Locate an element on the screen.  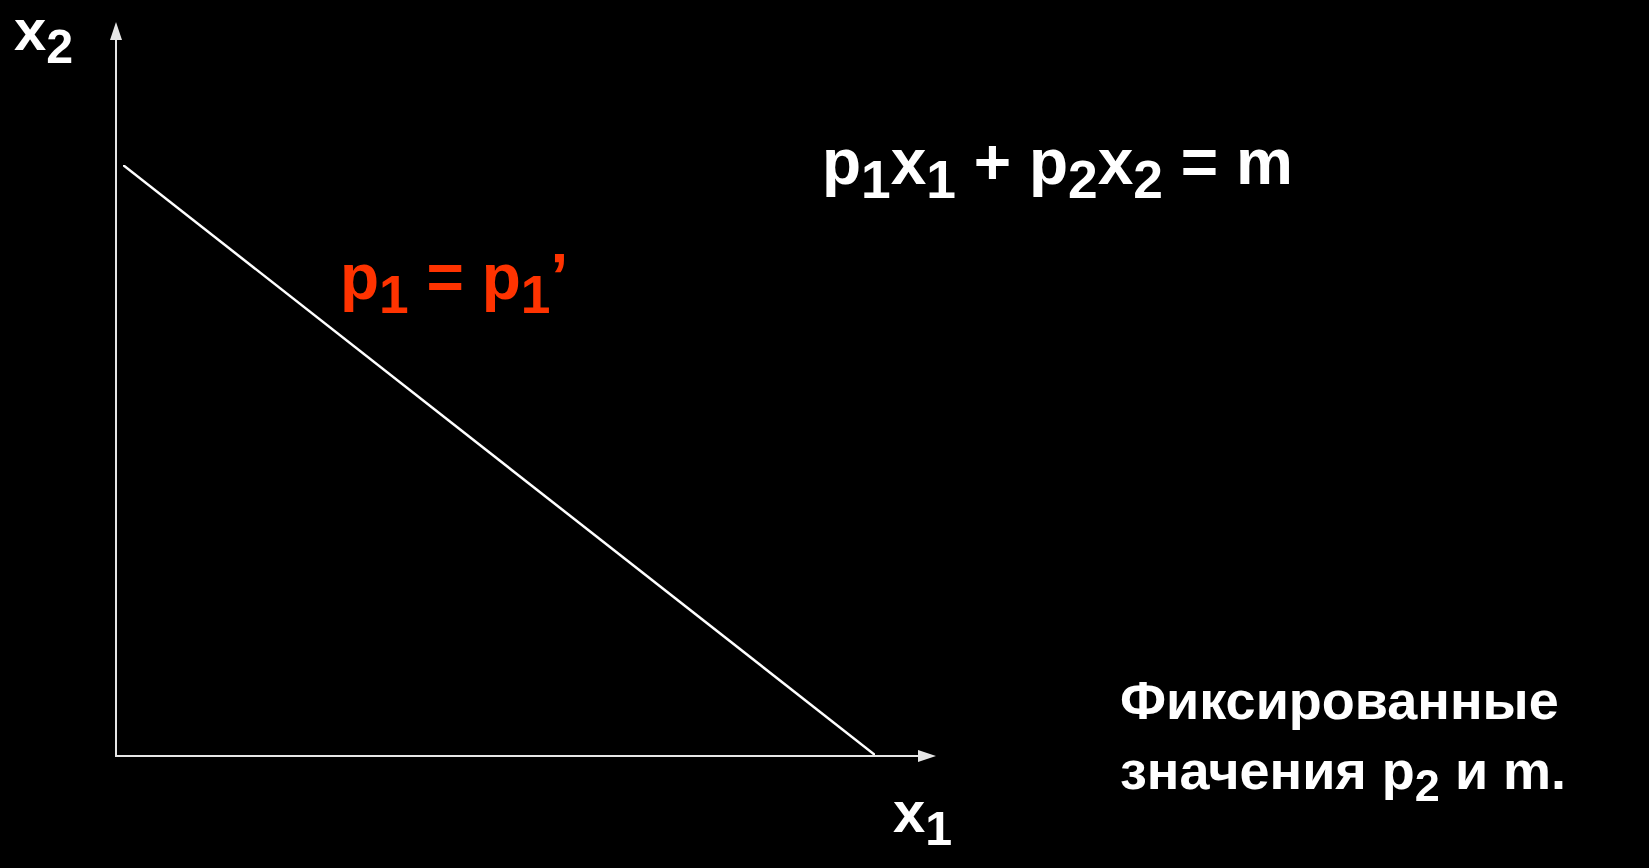
annotation: p$_{1}$ = p$_{1}$’ is located at coordinates (454, 282).